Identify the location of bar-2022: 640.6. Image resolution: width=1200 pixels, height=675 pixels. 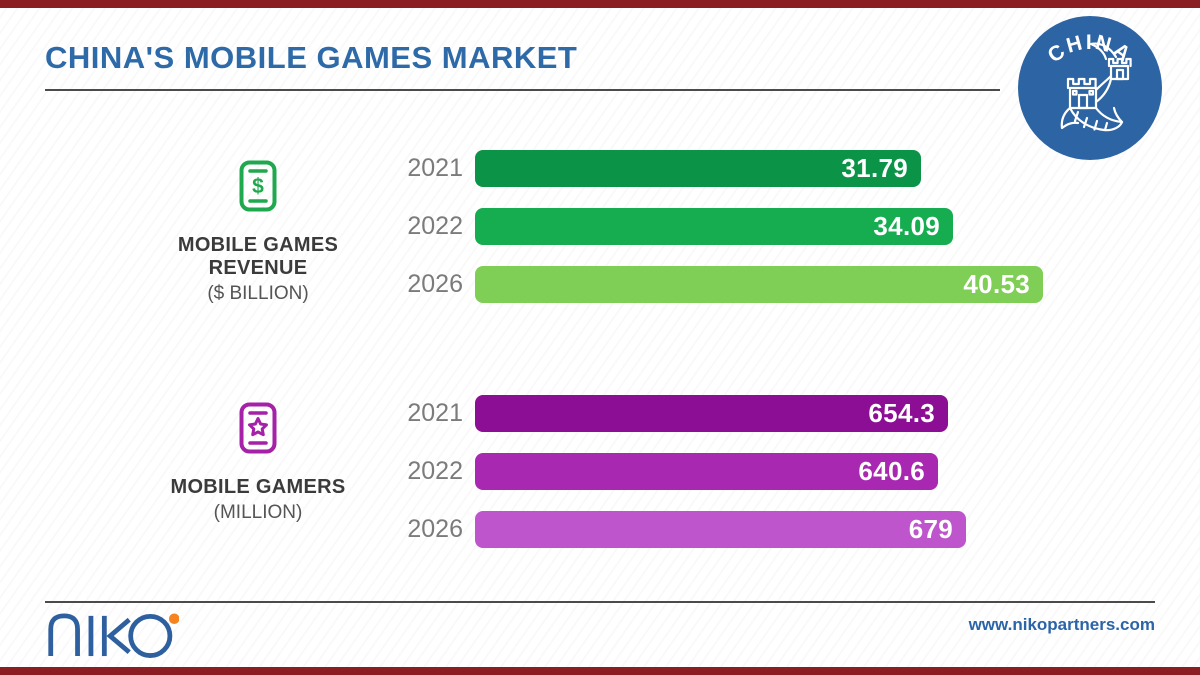
(706, 471).